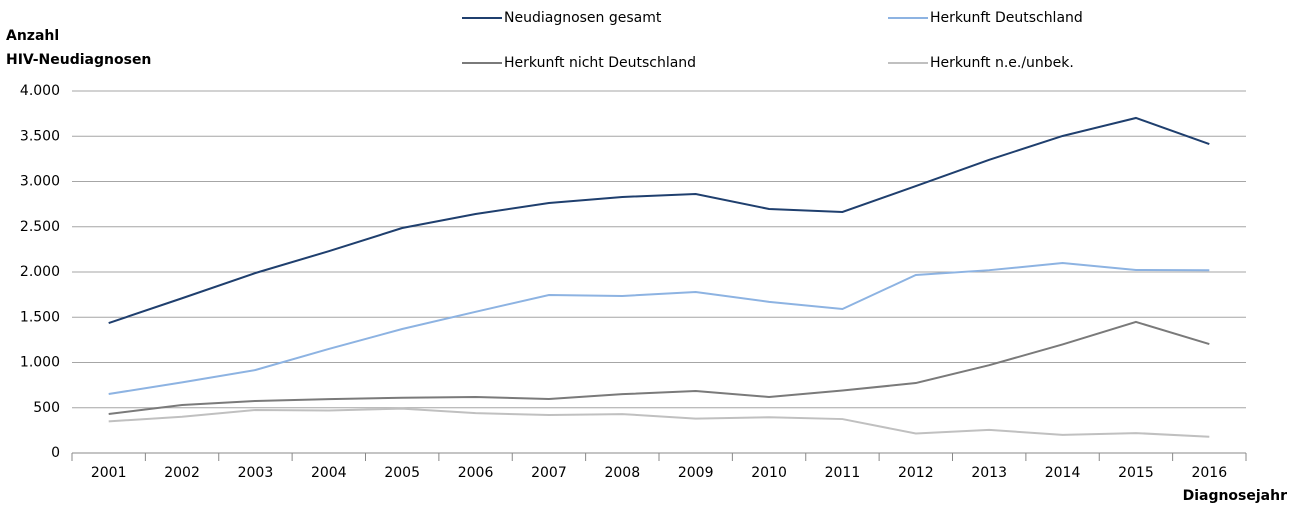  I want to click on x-tick-label: 2005, so click(402, 473).